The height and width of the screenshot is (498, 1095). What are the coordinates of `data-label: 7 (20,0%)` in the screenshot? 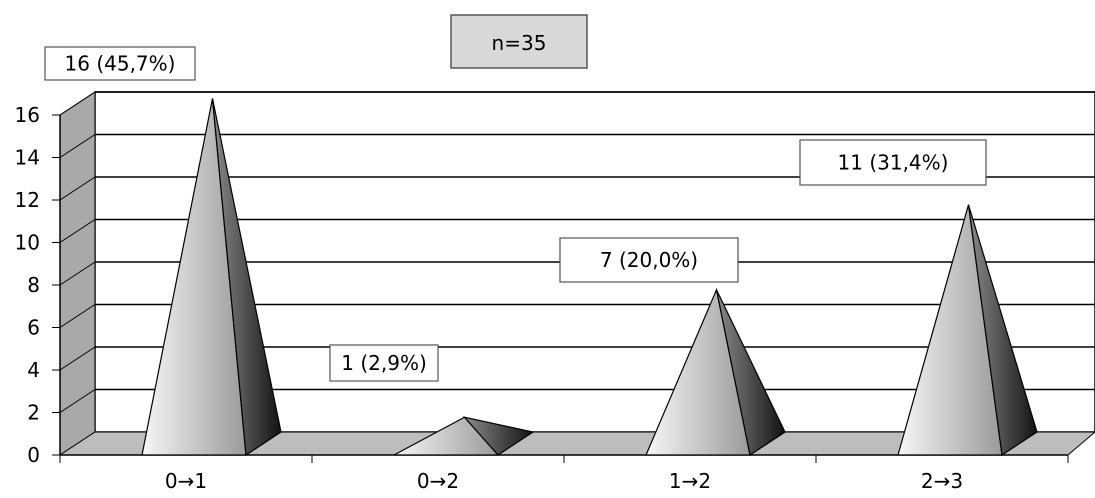 It's located at (649, 260).